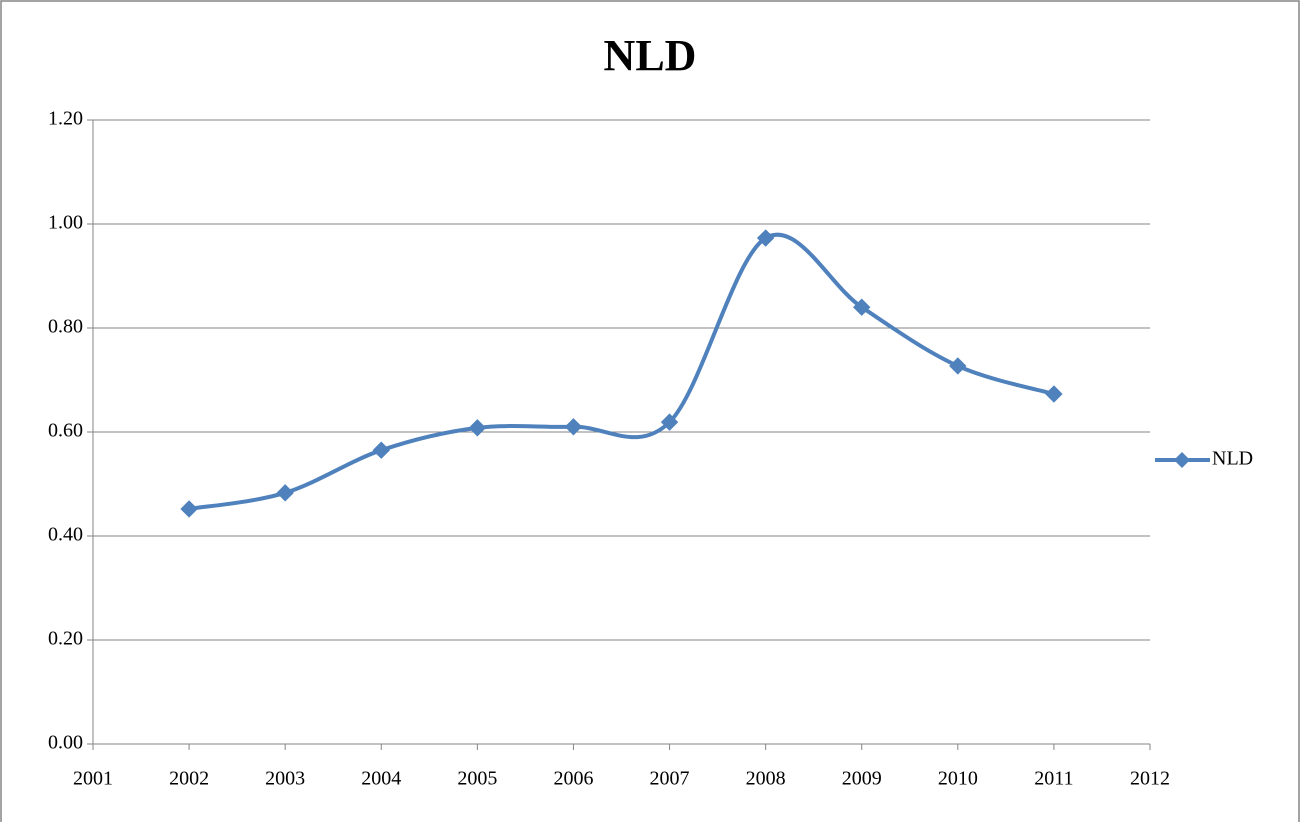 This screenshot has width=1301, height=822. I want to click on x-tick-label: 2003, so click(285, 779).